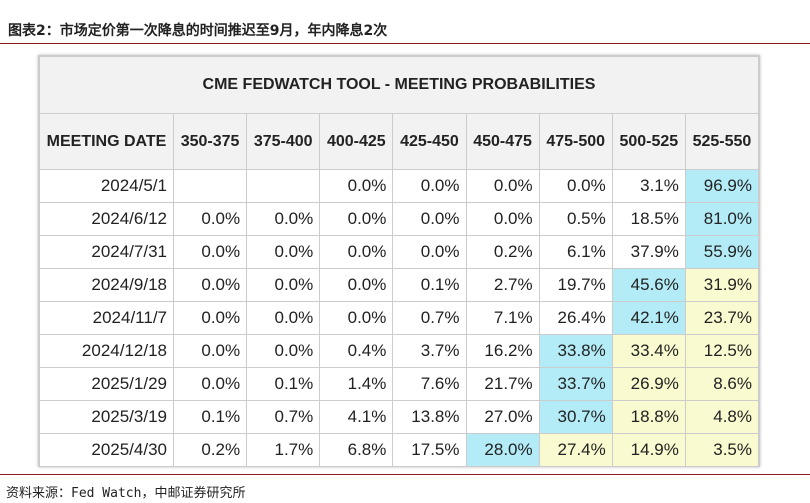  I want to click on probability-cell: 33.4%, so click(648, 351).